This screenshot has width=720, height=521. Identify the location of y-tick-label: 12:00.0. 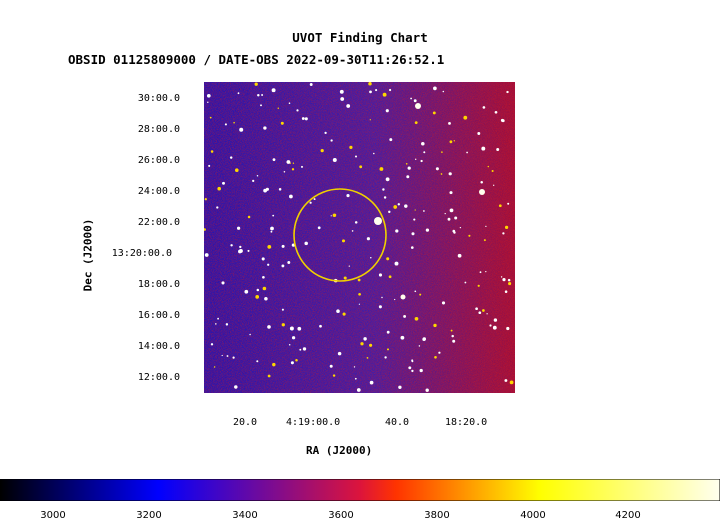
(158, 377).